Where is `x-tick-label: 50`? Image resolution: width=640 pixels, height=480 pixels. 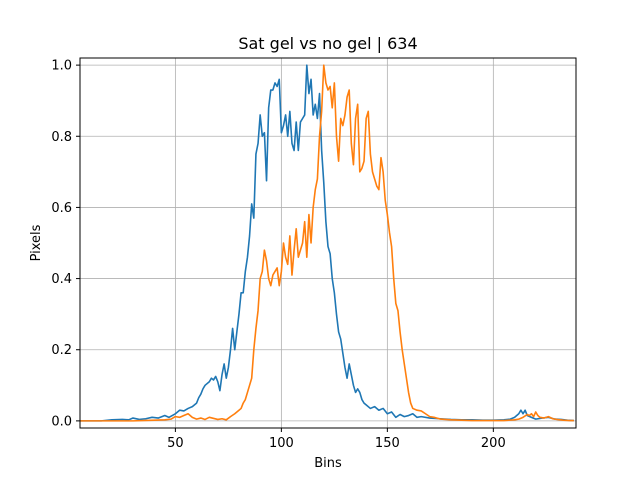 x-tick-label: 50 is located at coordinates (175, 443).